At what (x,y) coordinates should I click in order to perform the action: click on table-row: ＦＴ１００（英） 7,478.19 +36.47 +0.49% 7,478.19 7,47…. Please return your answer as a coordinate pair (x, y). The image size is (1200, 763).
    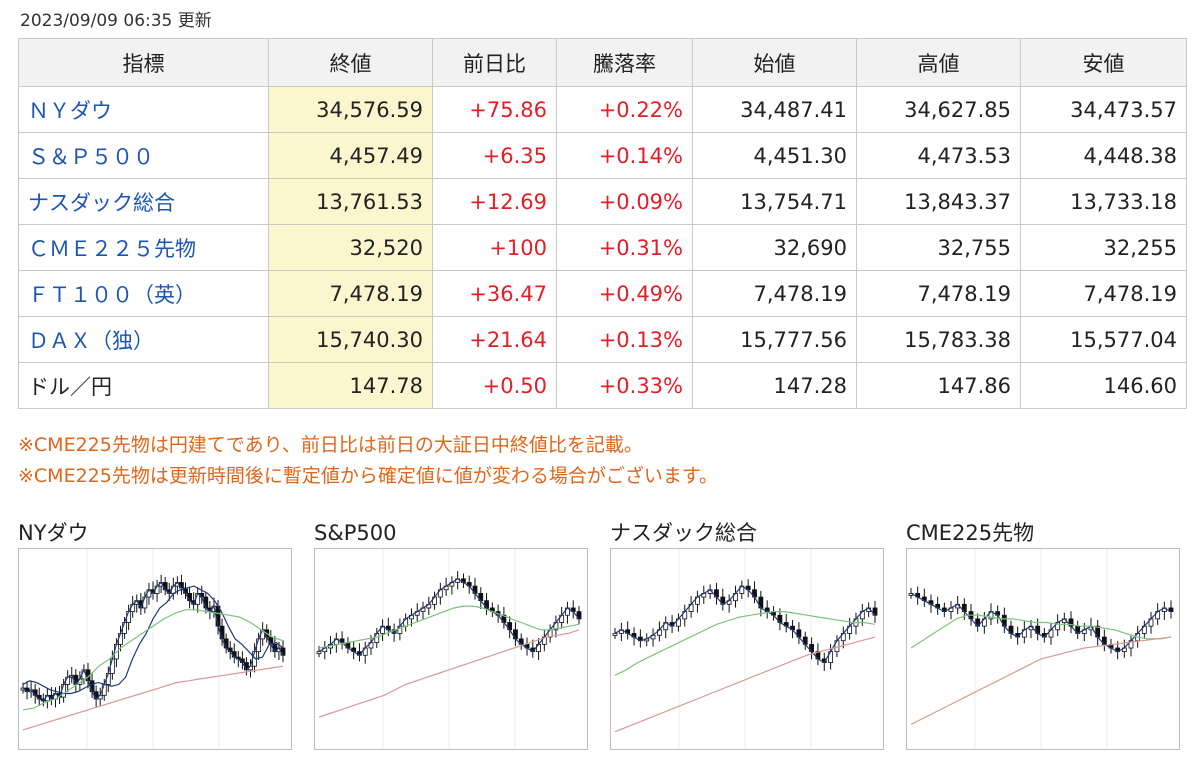
    Looking at the image, I should click on (602, 293).